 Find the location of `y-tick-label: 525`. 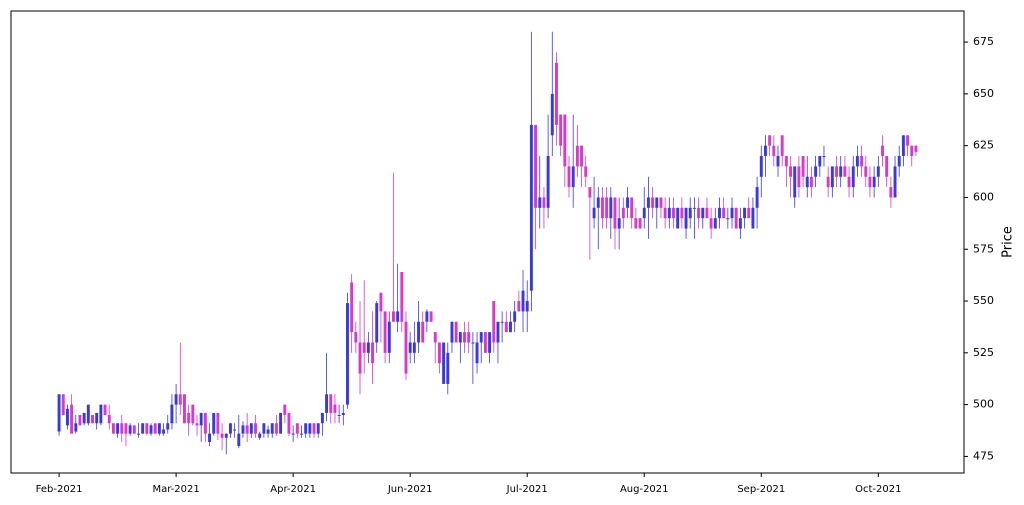

y-tick-label: 525 is located at coordinates (983, 352).